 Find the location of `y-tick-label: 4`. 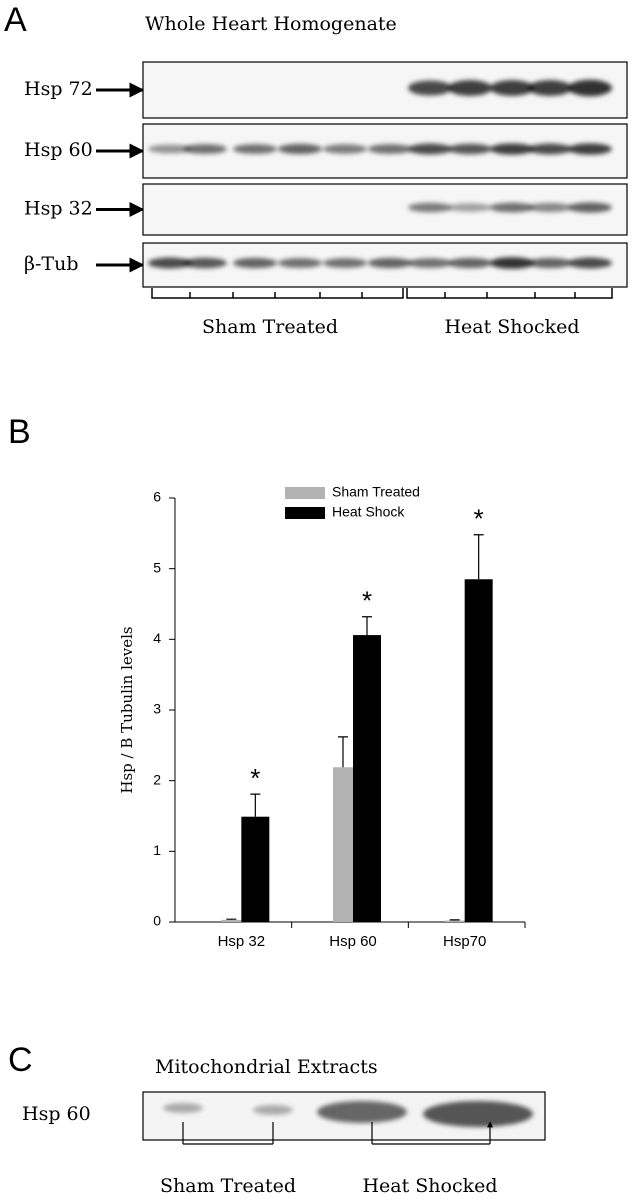

y-tick-label: 4 is located at coordinates (157, 638).